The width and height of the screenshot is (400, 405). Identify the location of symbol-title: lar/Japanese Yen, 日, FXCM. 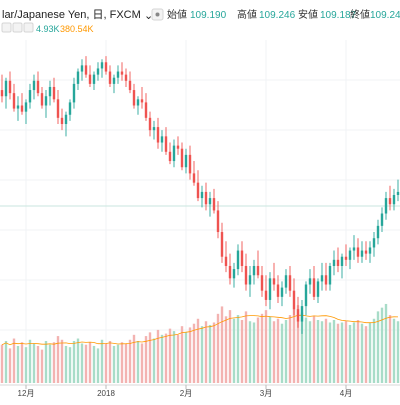
(71, 15).